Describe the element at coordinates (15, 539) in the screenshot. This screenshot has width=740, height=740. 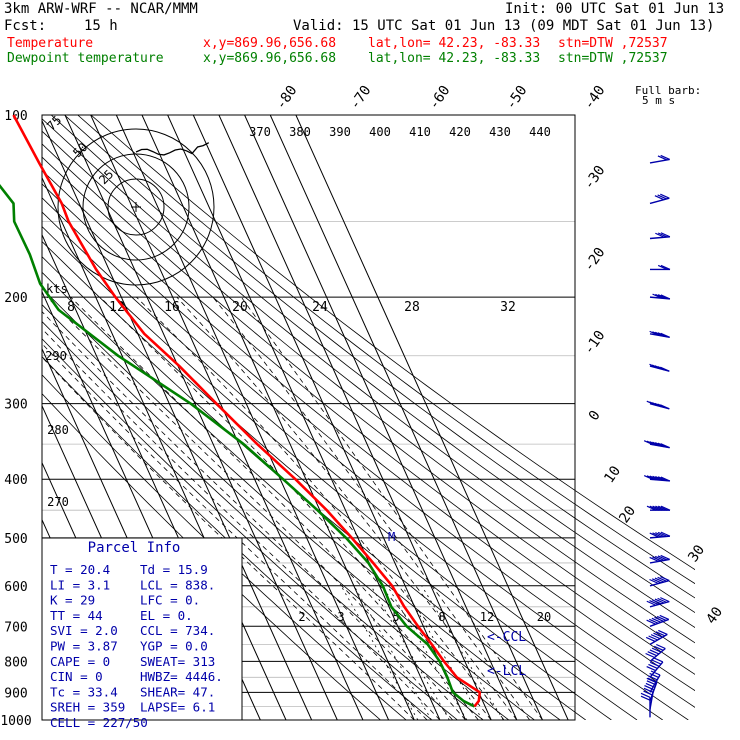
I see `pressure-tick-label: 500` at that location.